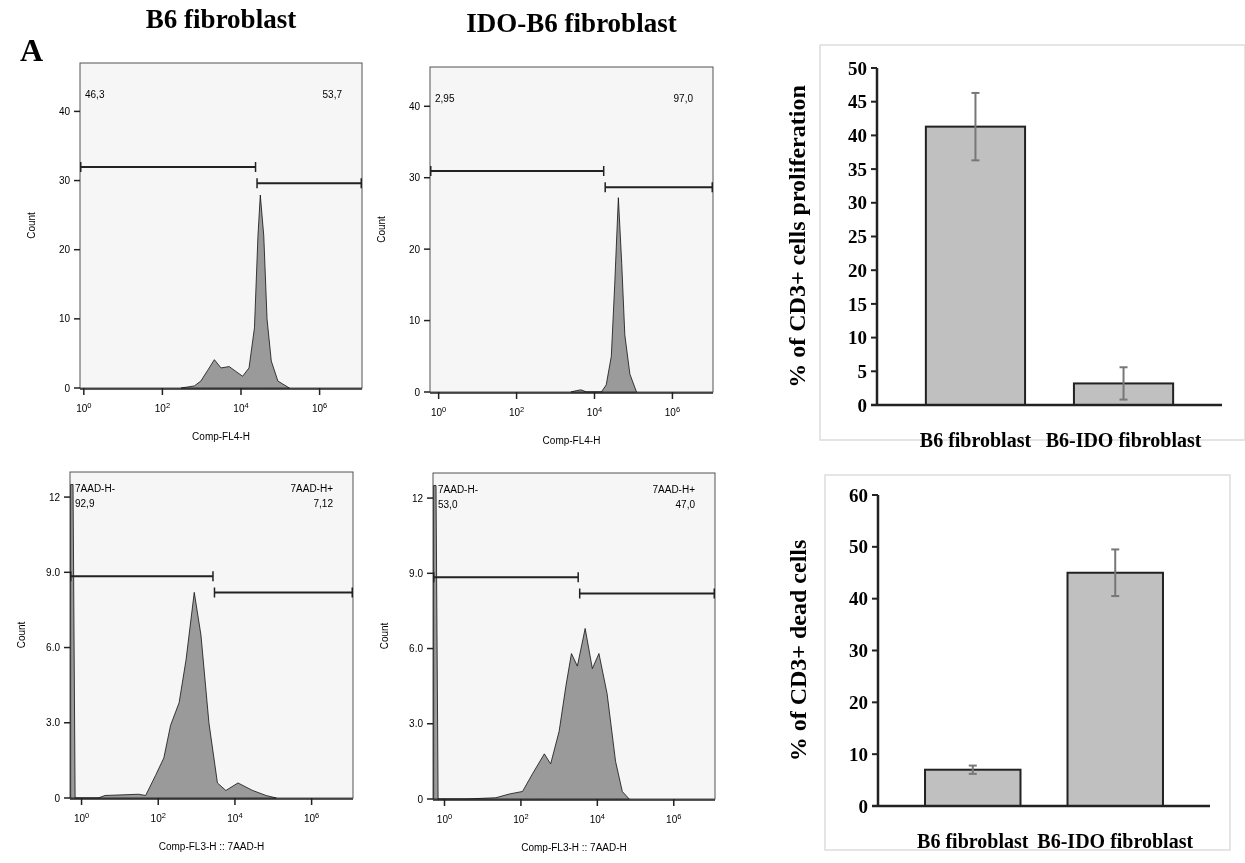 Image resolution: width=1245 pixels, height=863 pixels. I want to click on annotation: 97,0, so click(683, 98).